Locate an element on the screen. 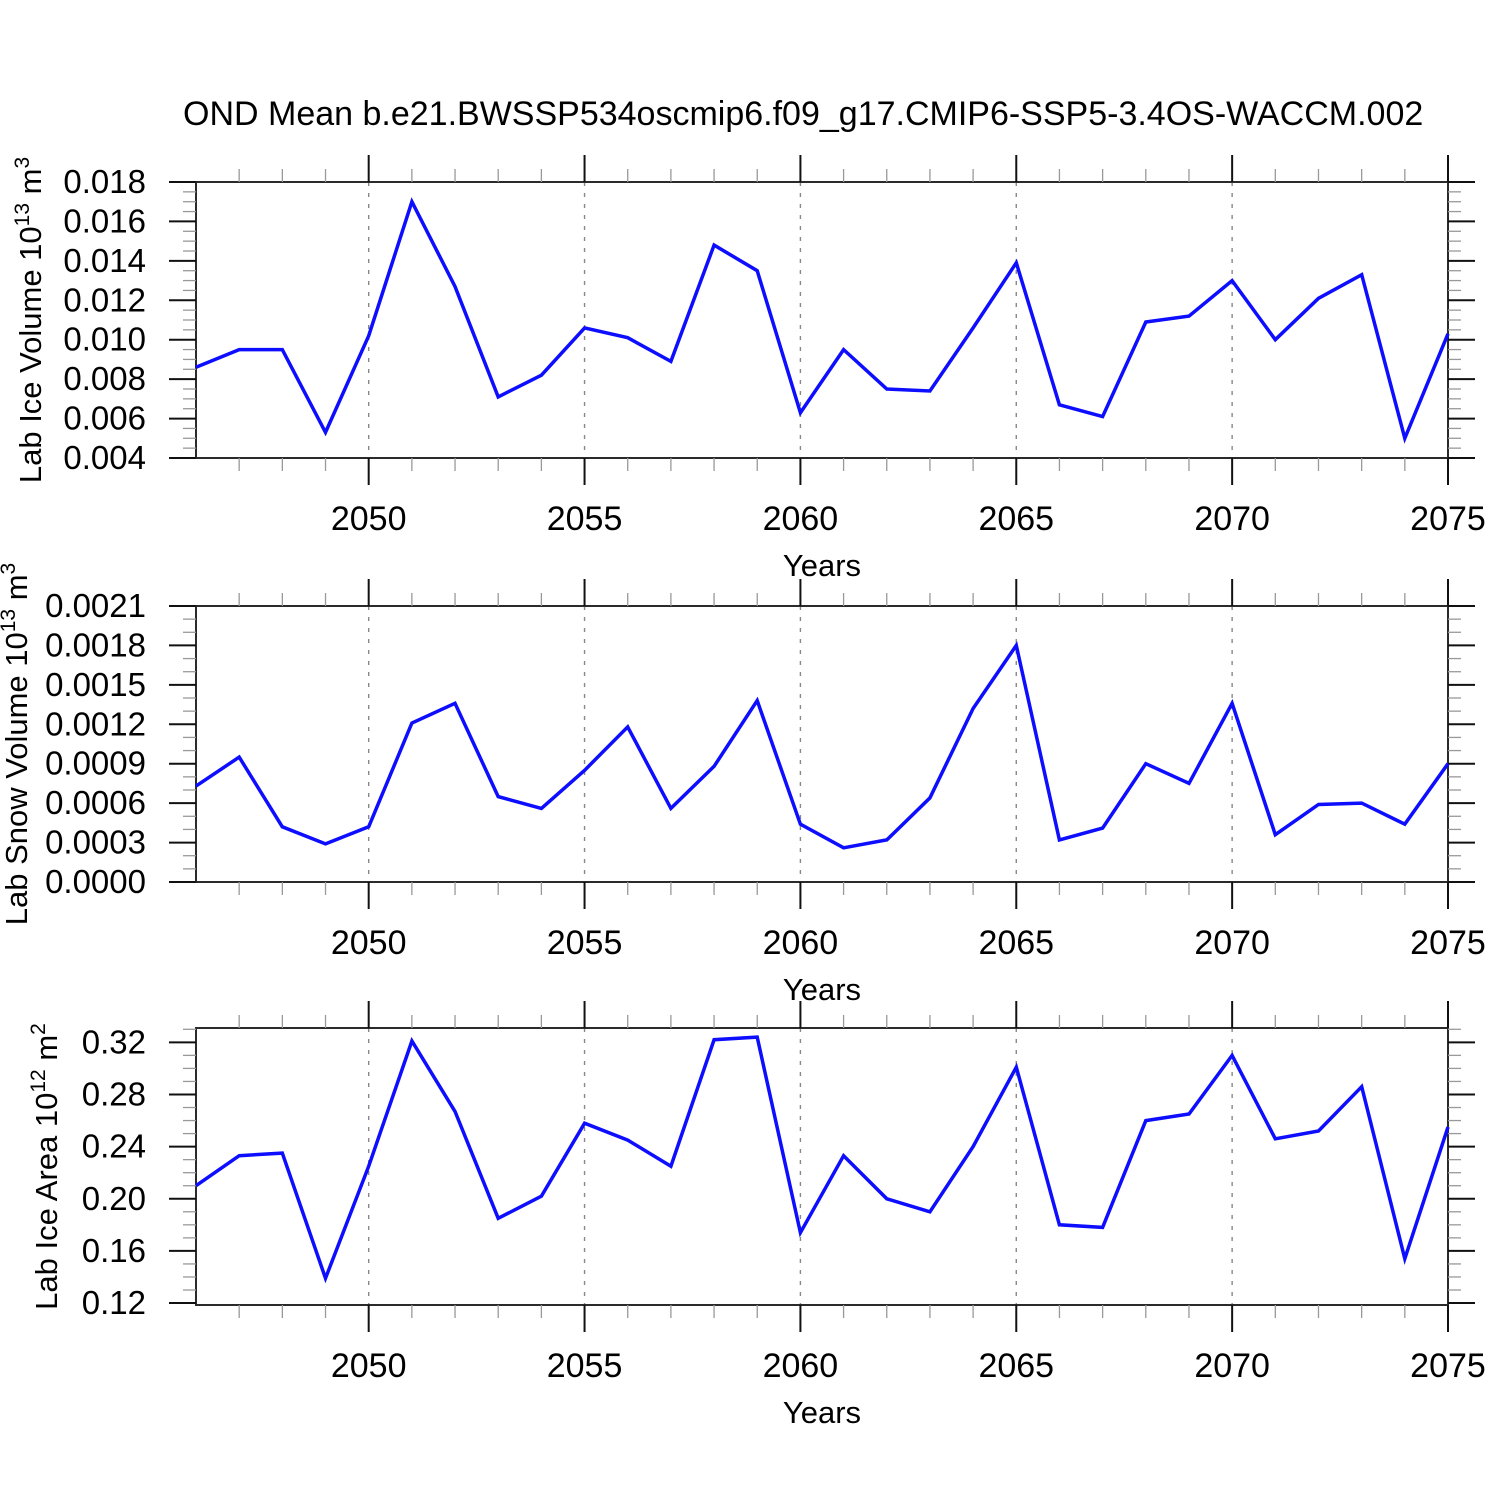 The image size is (1500, 1505). y-tick-label: 0.32 is located at coordinates (114, 1041).